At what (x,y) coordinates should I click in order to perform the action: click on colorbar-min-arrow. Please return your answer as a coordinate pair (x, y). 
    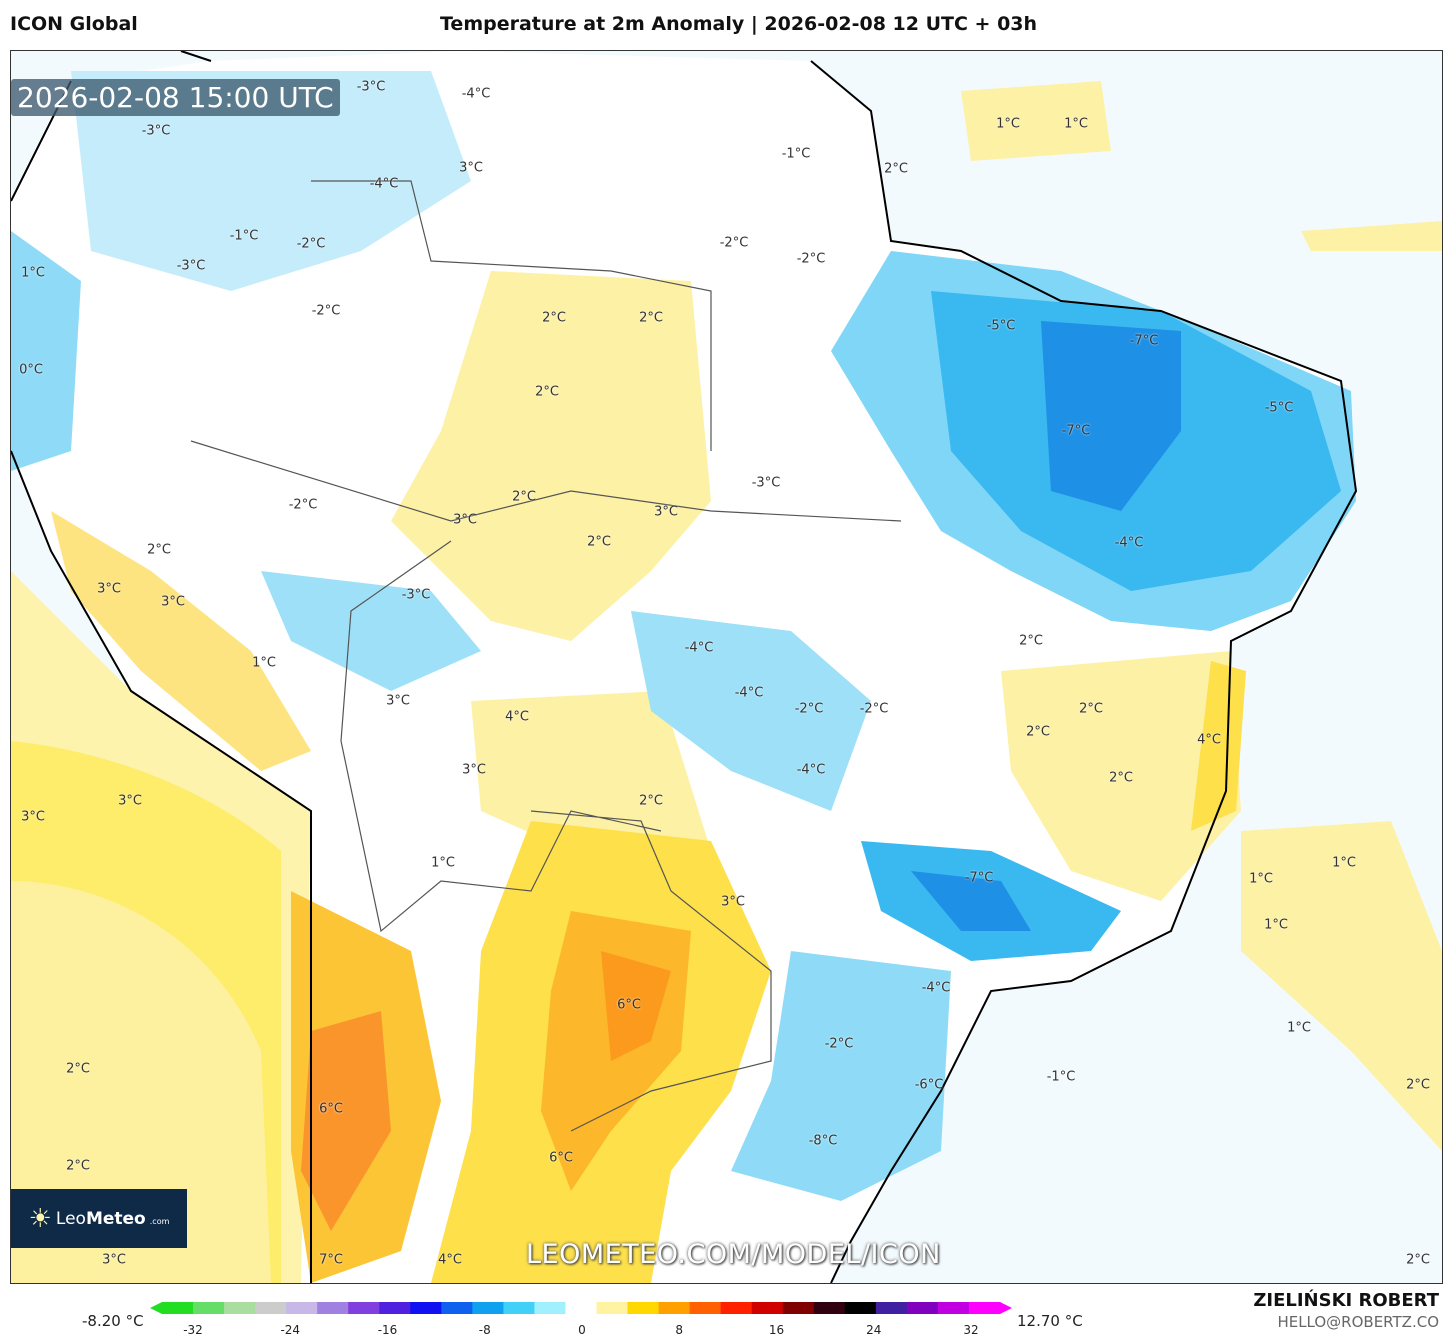
    Looking at the image, I should click on (156, 1308).